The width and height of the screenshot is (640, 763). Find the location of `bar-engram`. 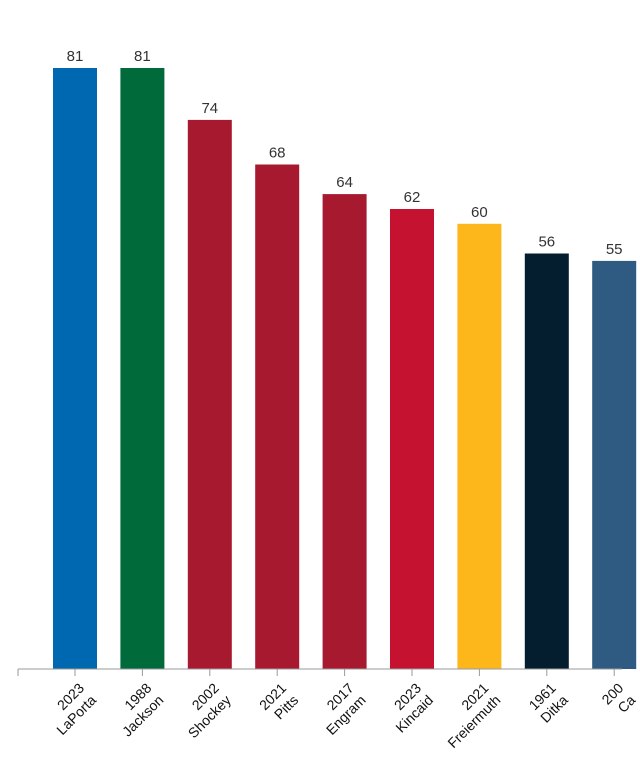

bar-engram is located at coordinates (344, 431).